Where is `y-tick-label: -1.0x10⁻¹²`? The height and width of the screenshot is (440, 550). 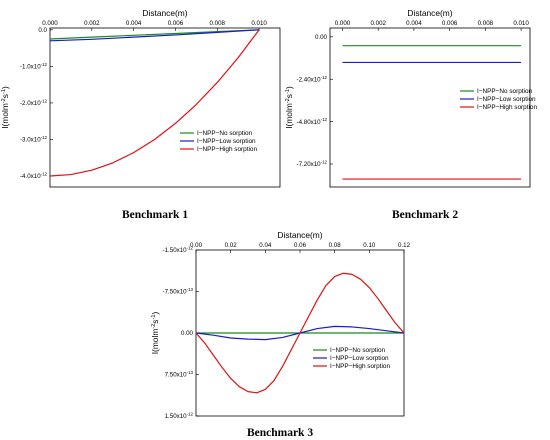 y-tick-label: -1.0x10⁻¹² is located at coordinates (34, 66).